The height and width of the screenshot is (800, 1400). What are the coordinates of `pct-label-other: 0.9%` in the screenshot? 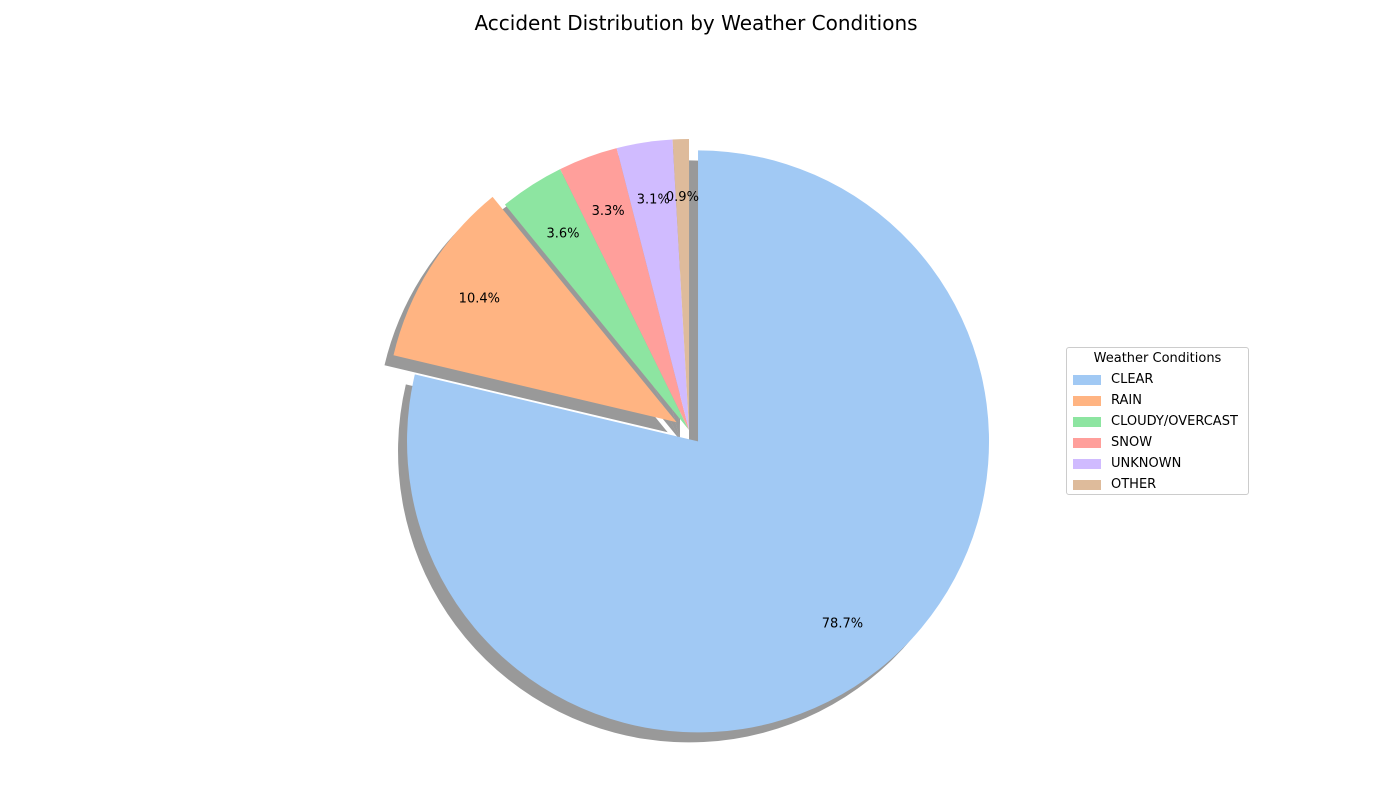 It's located at (682, 197).